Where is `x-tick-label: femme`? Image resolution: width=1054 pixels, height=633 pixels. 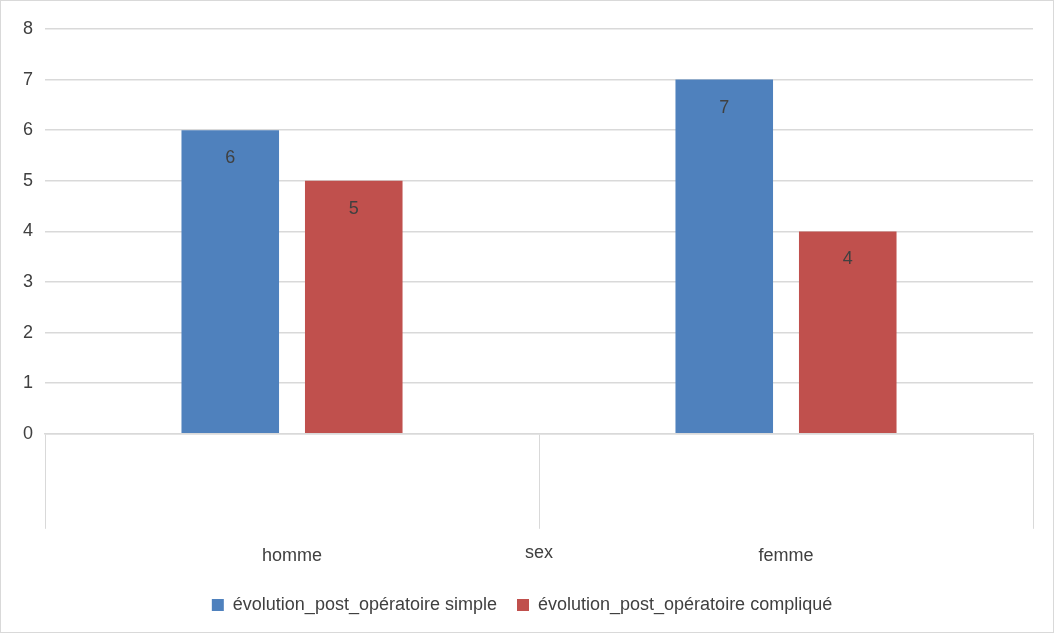
x-tick-label: femme is located at coordinates (786, 554).